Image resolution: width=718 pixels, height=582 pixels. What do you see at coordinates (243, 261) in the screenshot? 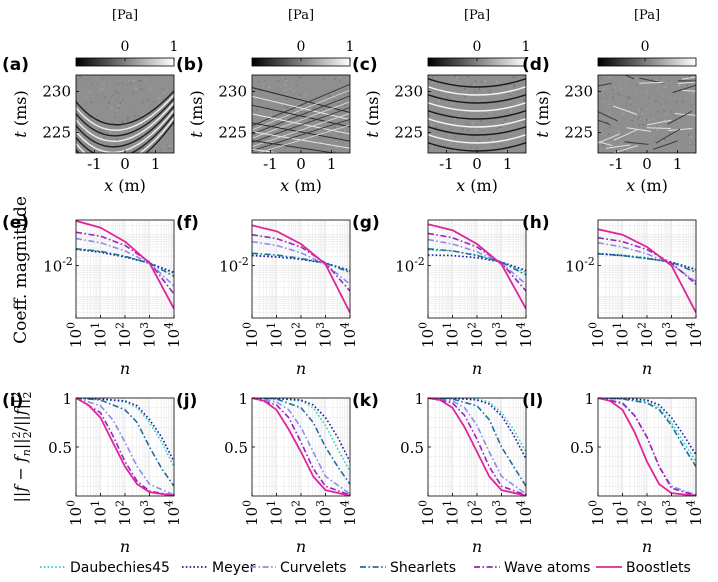
I see `tick-exponent: -2` at bounding box center [243, 261].